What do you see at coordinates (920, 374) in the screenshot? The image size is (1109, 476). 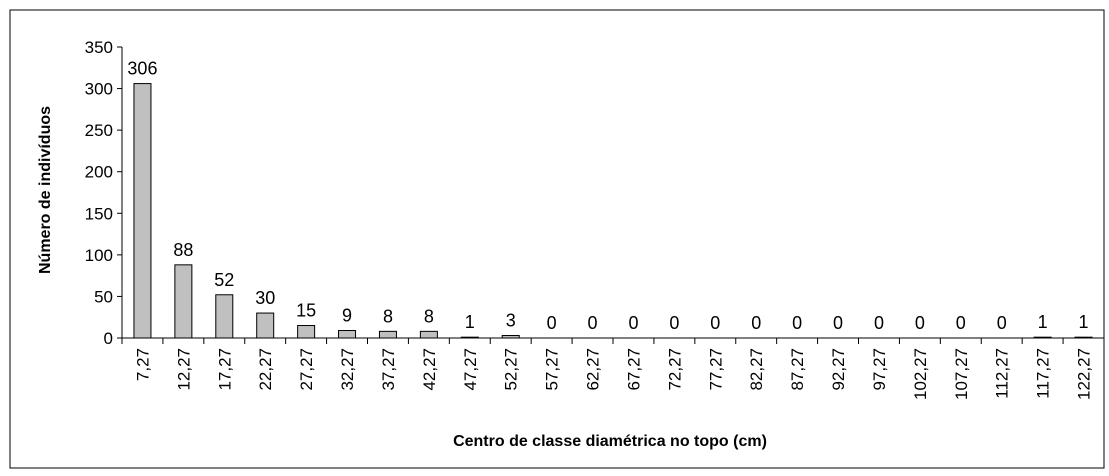 I see `x-tick-label: 102,27` at bounding box center [920, 374].